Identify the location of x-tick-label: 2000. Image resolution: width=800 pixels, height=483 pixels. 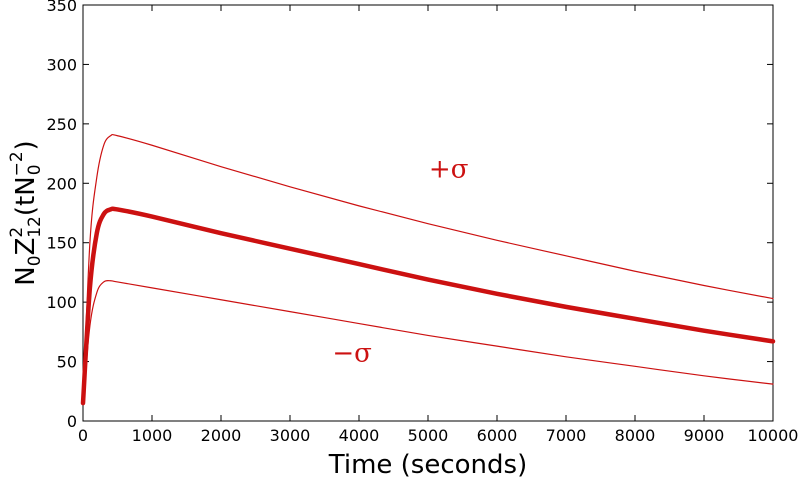
(221, 435).